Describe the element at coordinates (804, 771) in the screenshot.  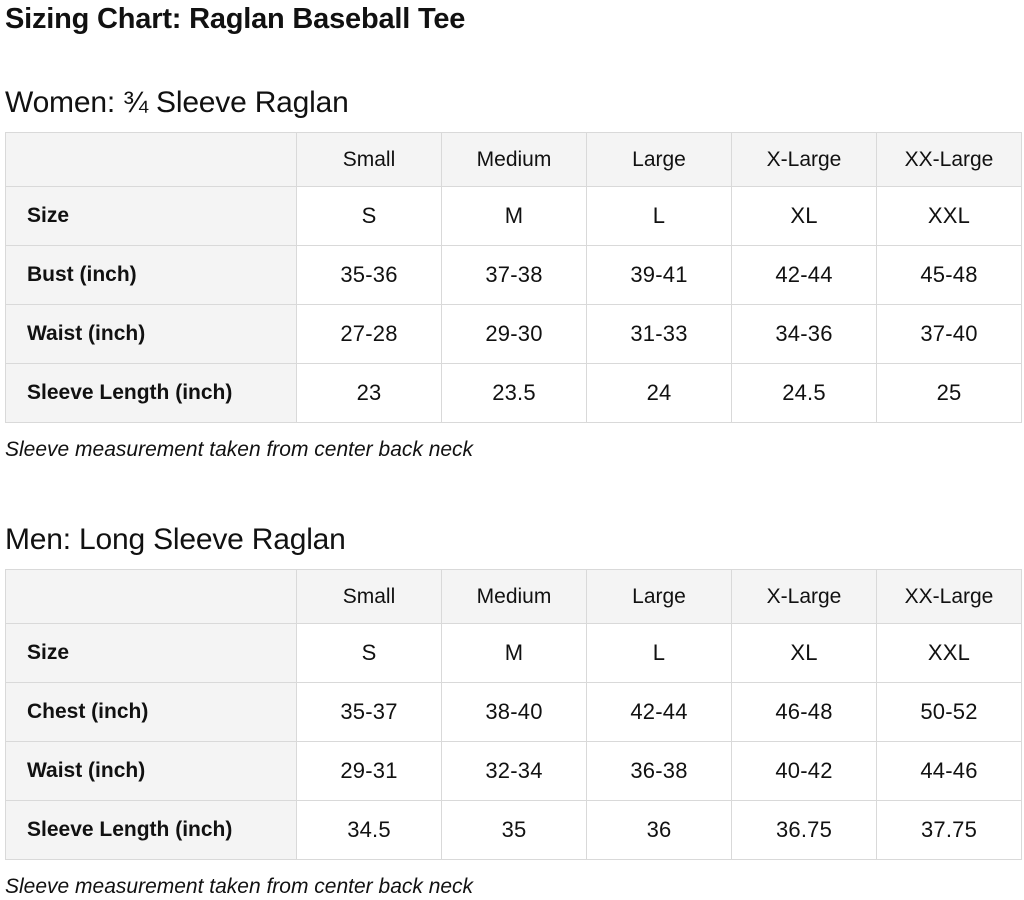
I see `table-cell: 40-42` at that location.